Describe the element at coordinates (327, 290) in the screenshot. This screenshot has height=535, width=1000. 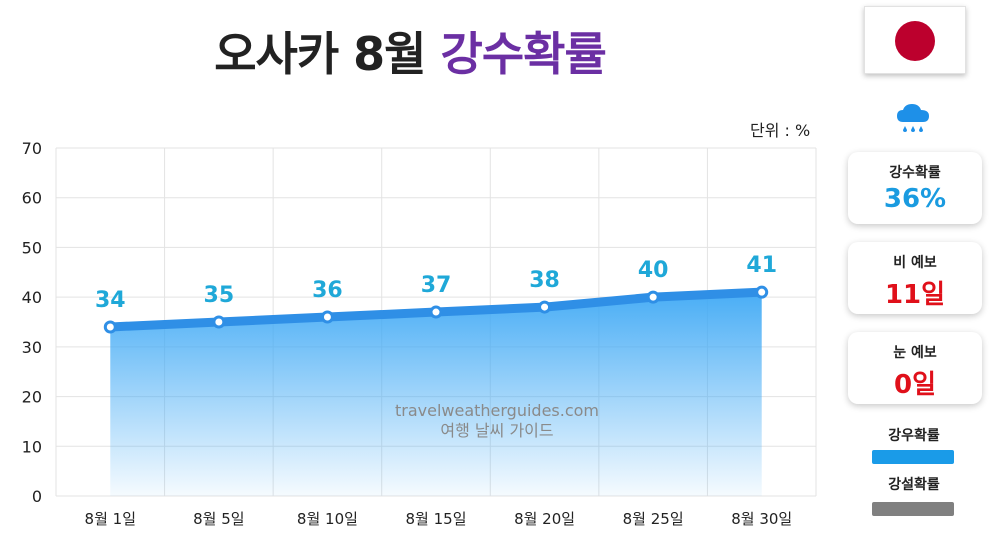
I see `data-label: 36` at that location.